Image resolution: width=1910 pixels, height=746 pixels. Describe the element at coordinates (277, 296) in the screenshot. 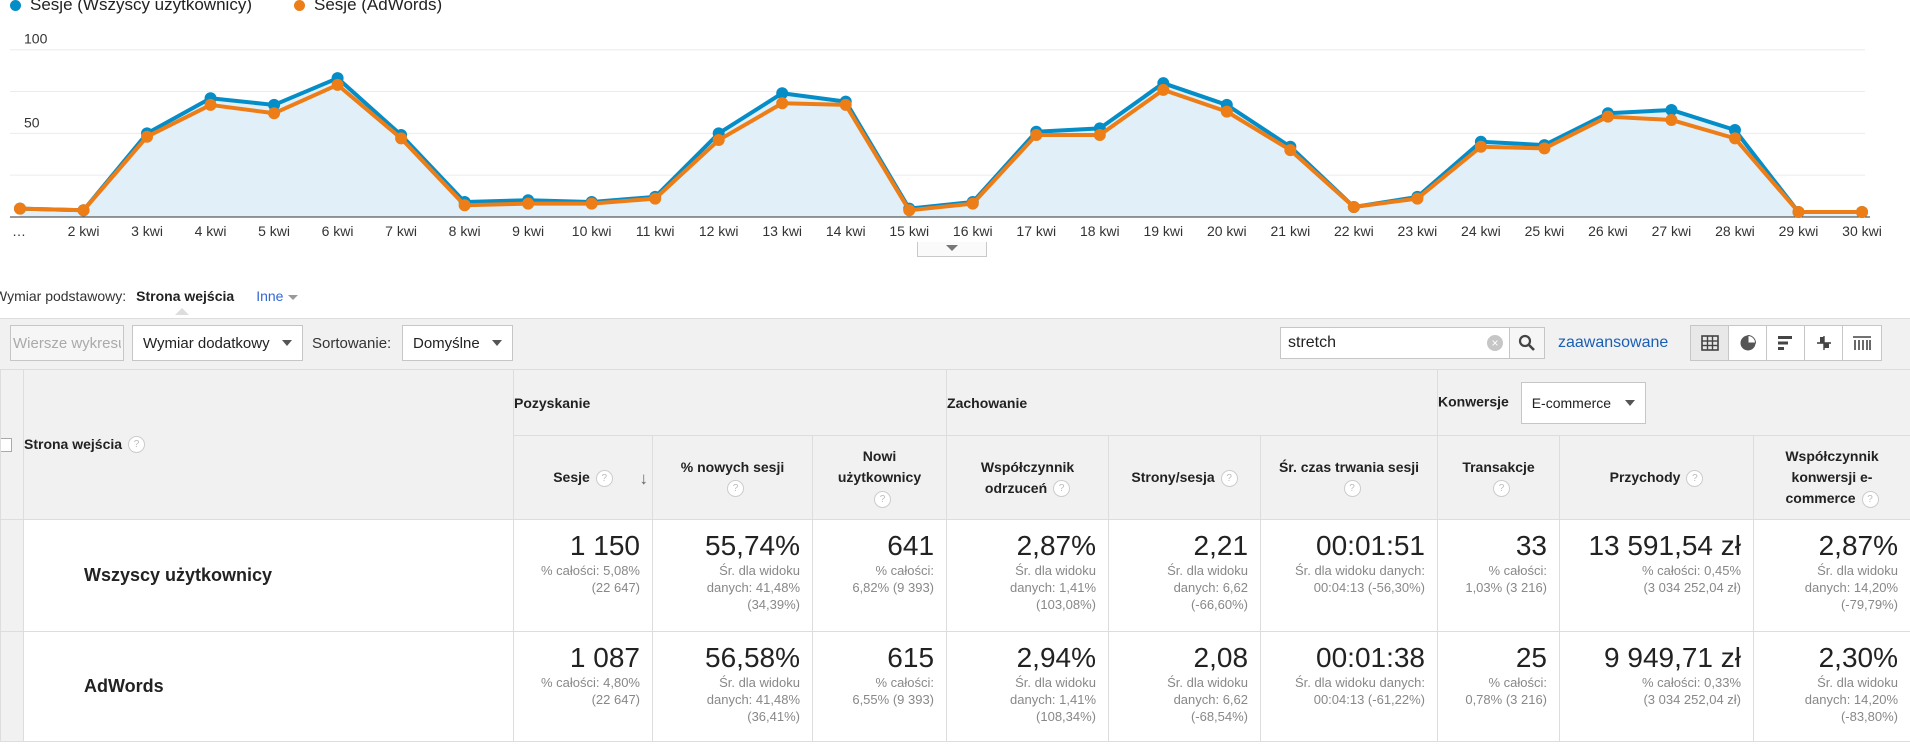

I see `primary-dimension-other: Inne` at that location.